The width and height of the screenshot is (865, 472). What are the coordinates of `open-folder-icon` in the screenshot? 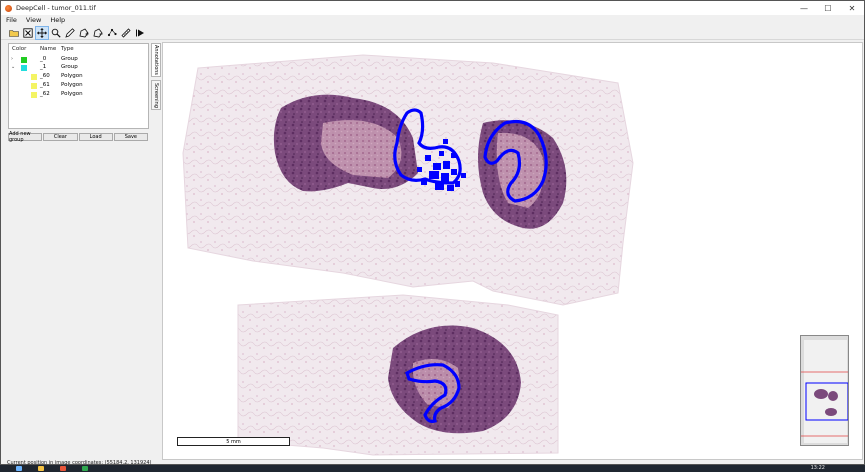 It's located at (14, 33).